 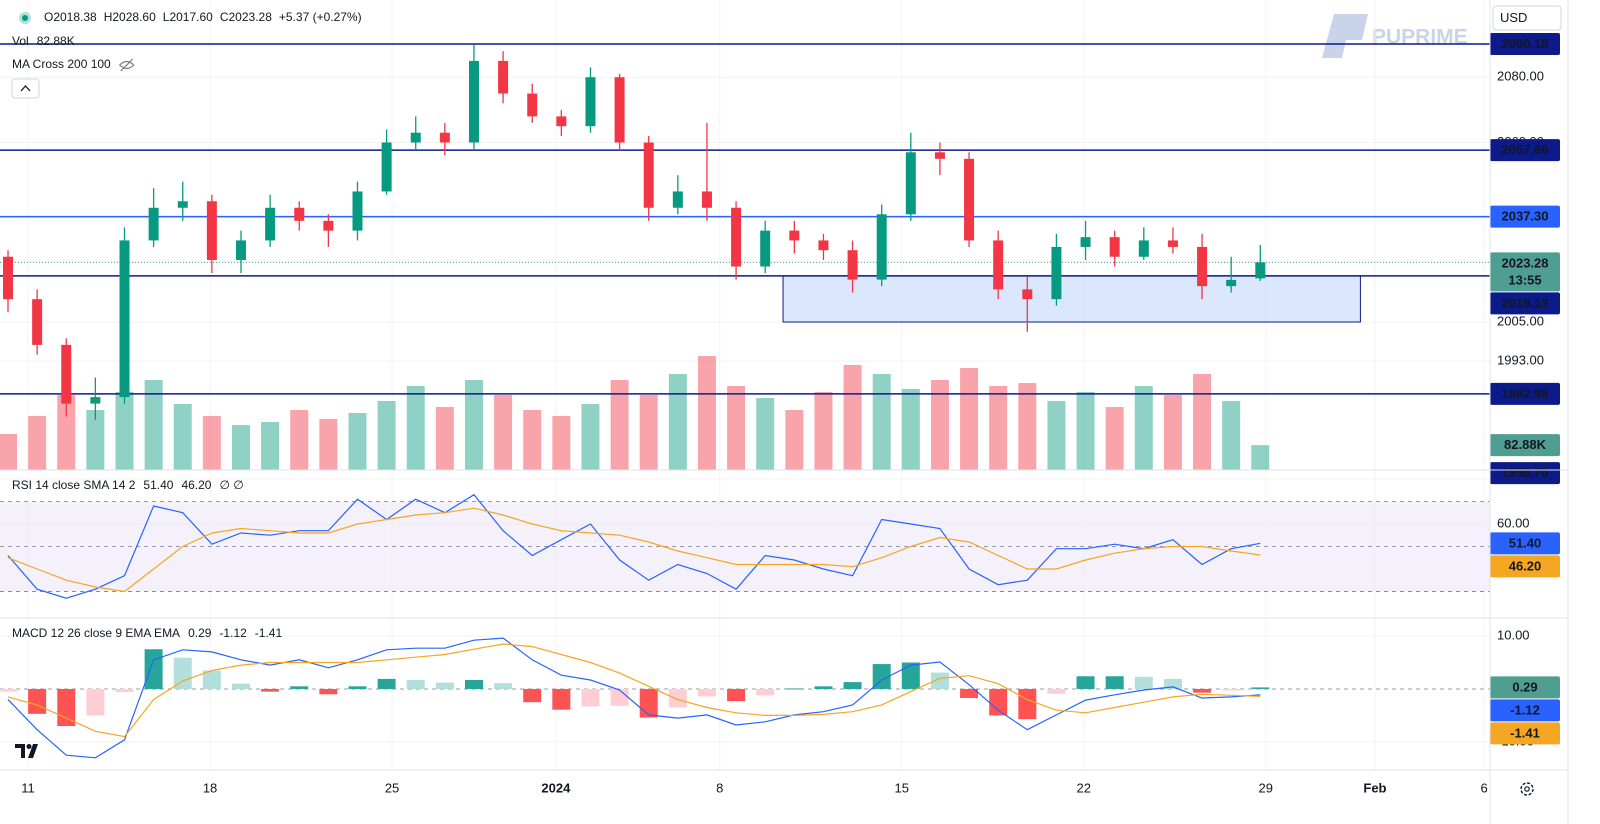 I want to click on settings-button, so click(x=1527, y=789).